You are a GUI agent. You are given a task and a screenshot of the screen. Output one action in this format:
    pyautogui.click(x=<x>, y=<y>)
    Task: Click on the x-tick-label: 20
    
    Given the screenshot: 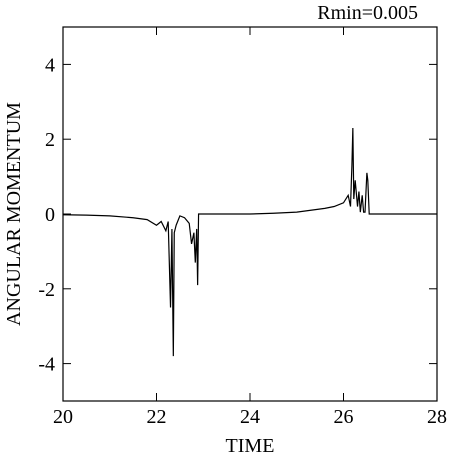 What is the action you would take?
    pyautogui.click(x=63, y=417)
    